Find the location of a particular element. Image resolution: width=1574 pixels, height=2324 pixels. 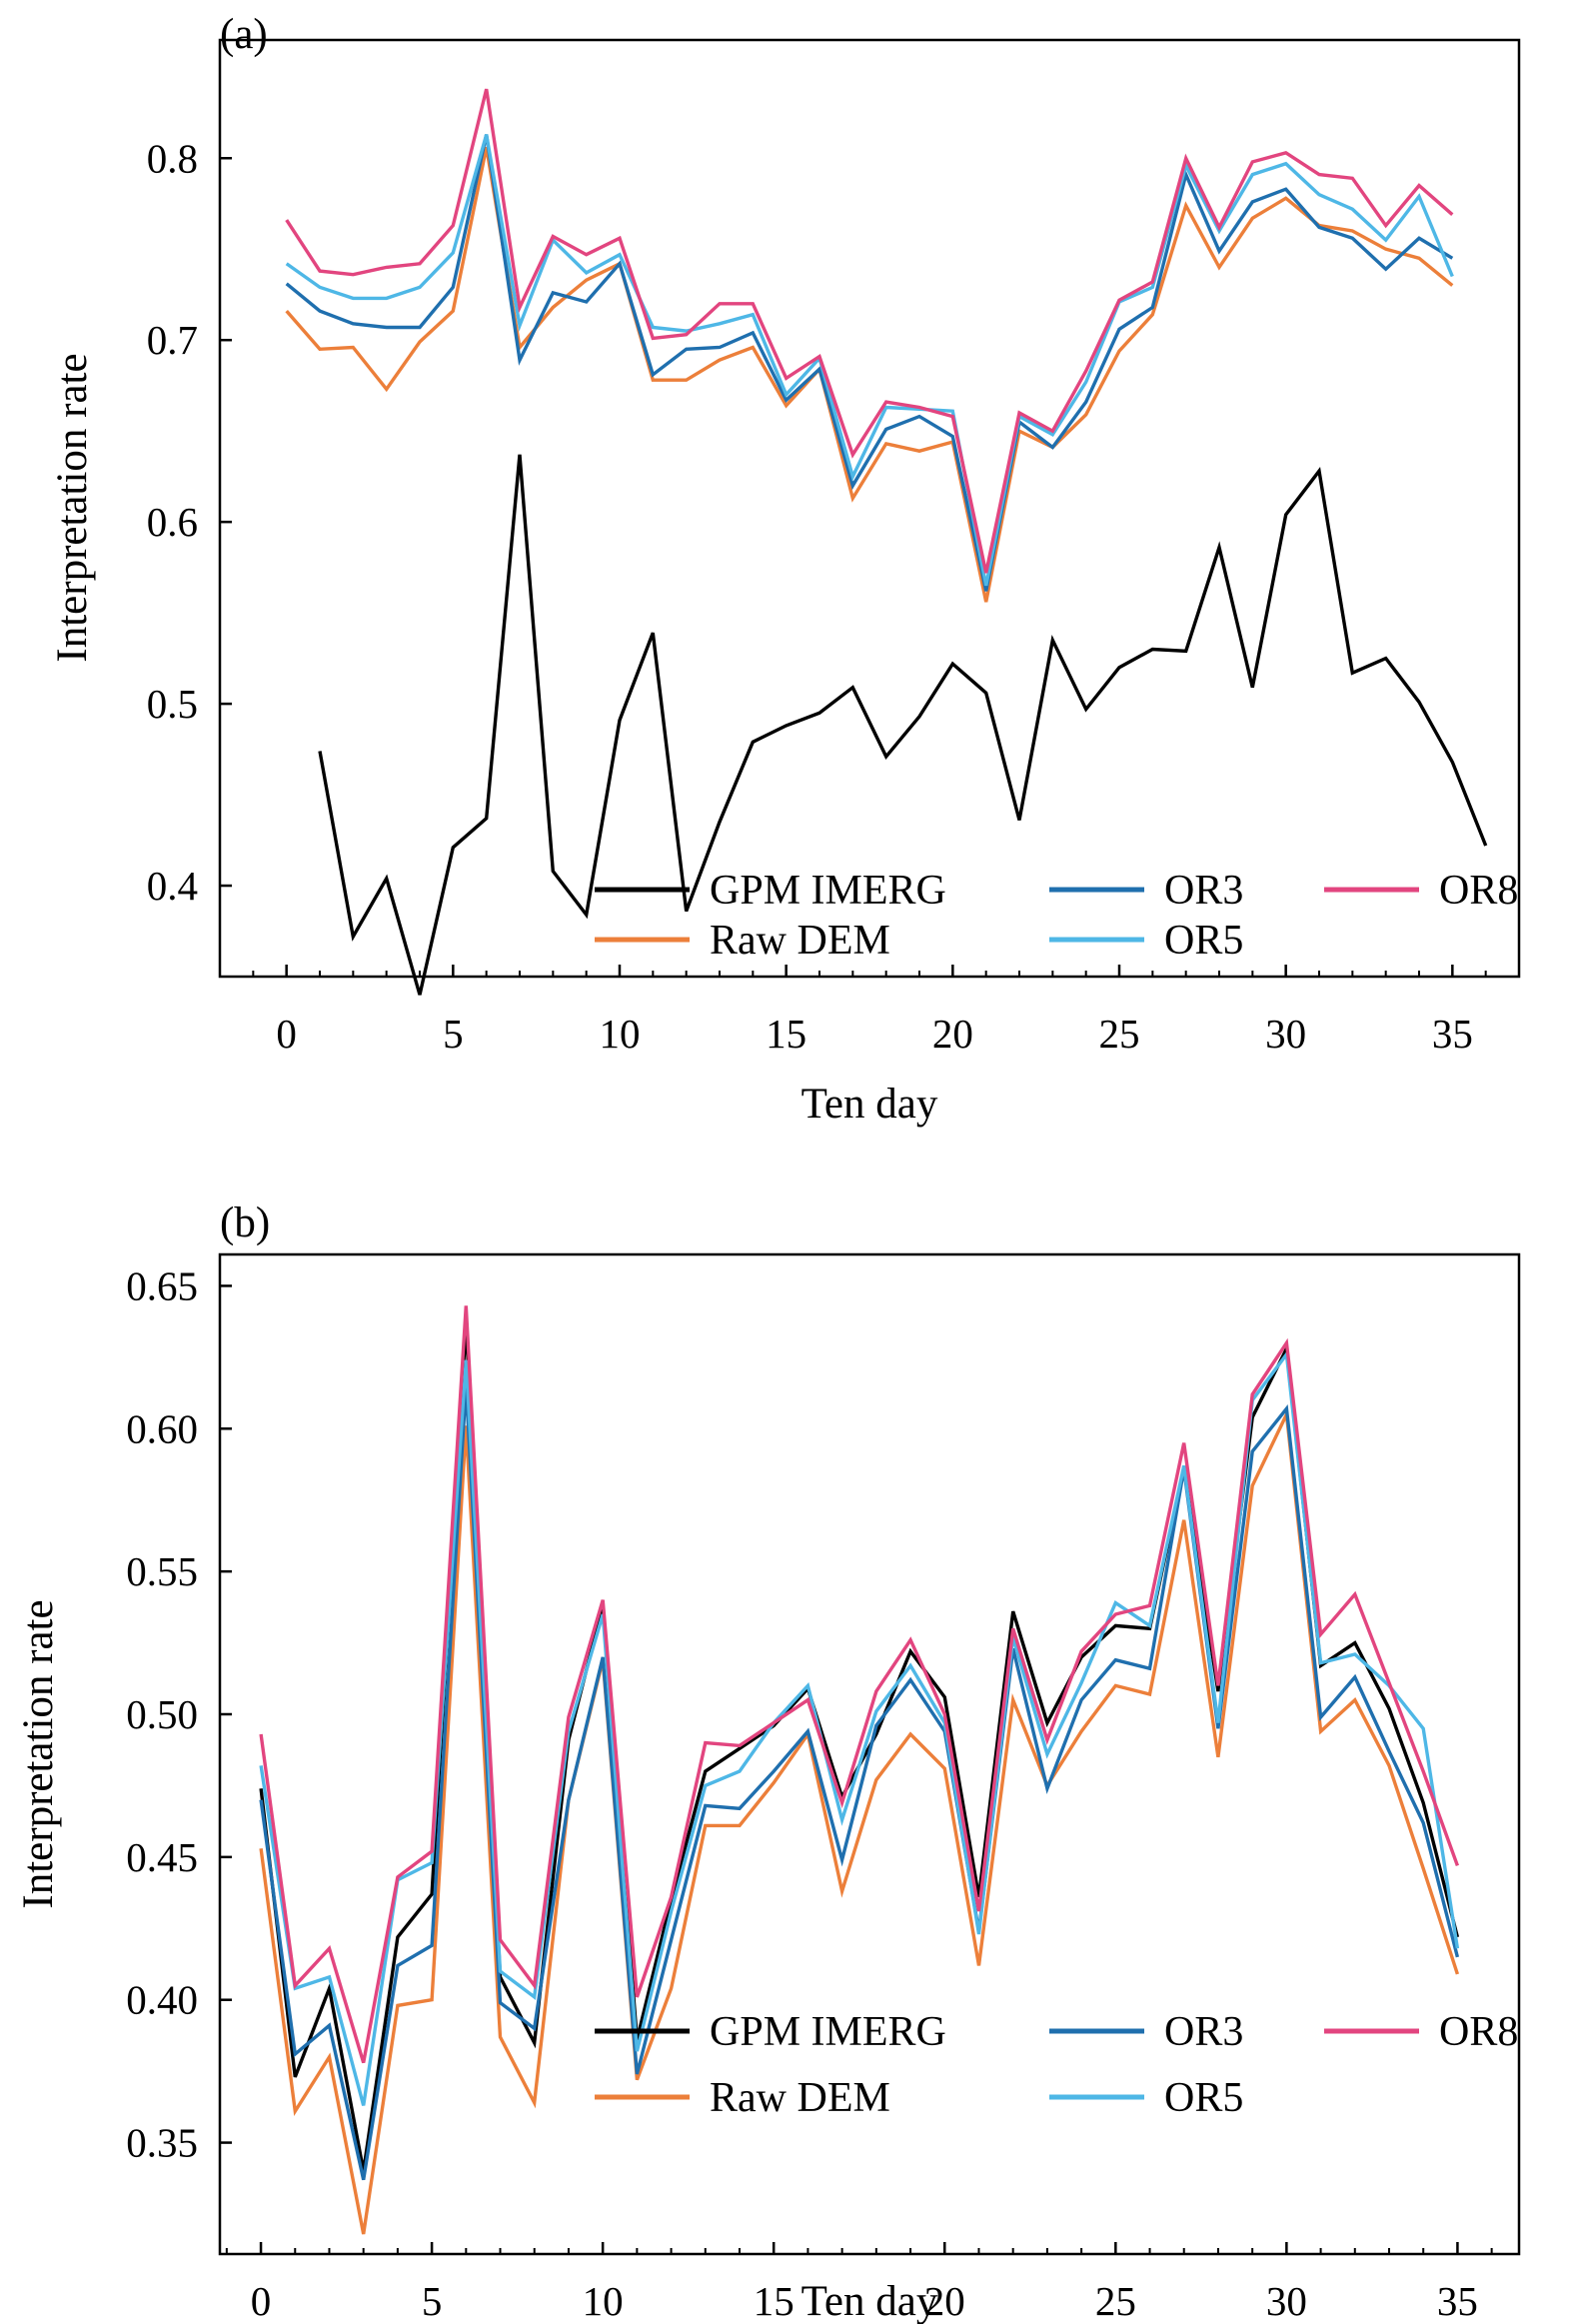

y-tick-label: 0.40 is located at coordinates (162, 2000).